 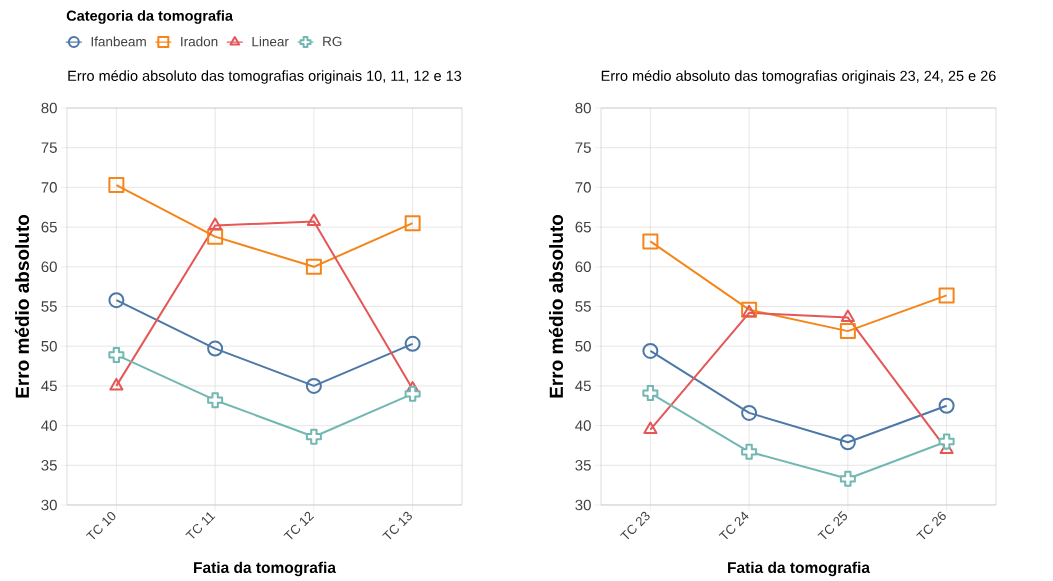 I want to click on chart-title: Erro médio absoluto das tomografias originais 10, 11, 12 e 13, so click(x=265, y=77).